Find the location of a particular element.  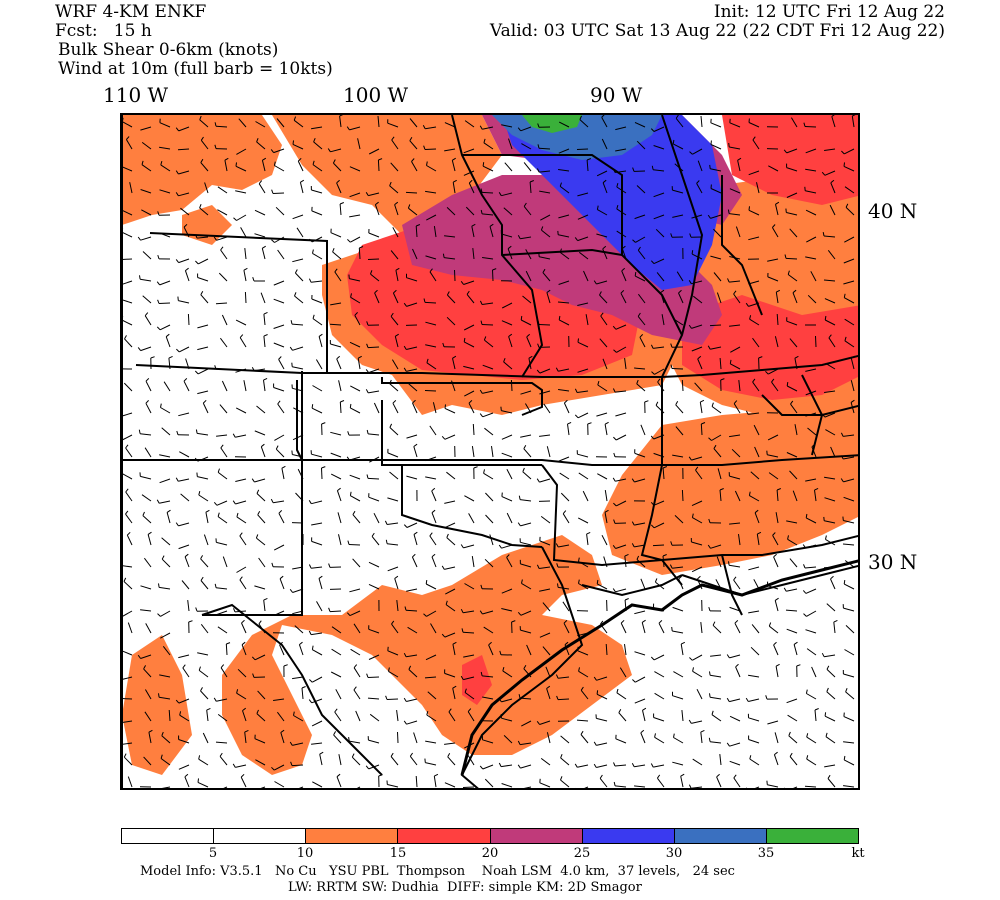

colorbar is located at coordinates (490, 836).